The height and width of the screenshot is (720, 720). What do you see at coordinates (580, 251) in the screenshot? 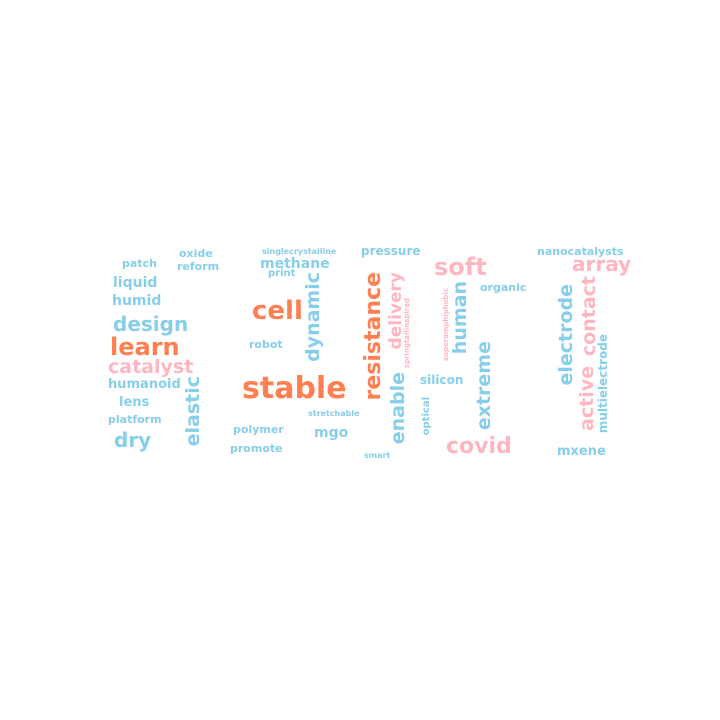
I see `word-nanocatalysts: nanocatalysts` at bounding box center [580, 251].